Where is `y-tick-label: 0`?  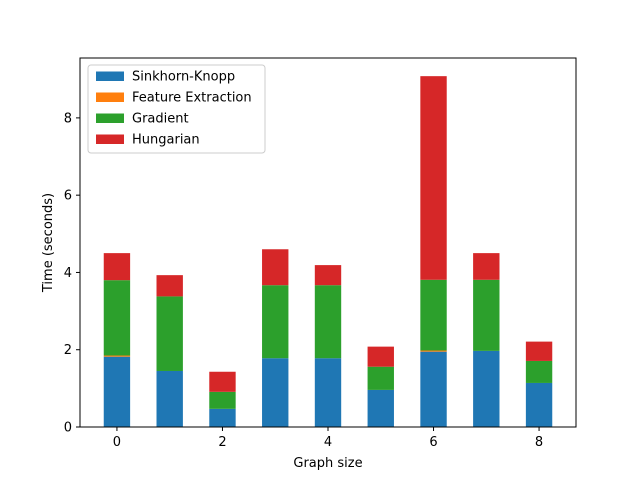
y-tick-label: 0 is located at coordinates (68, 428).